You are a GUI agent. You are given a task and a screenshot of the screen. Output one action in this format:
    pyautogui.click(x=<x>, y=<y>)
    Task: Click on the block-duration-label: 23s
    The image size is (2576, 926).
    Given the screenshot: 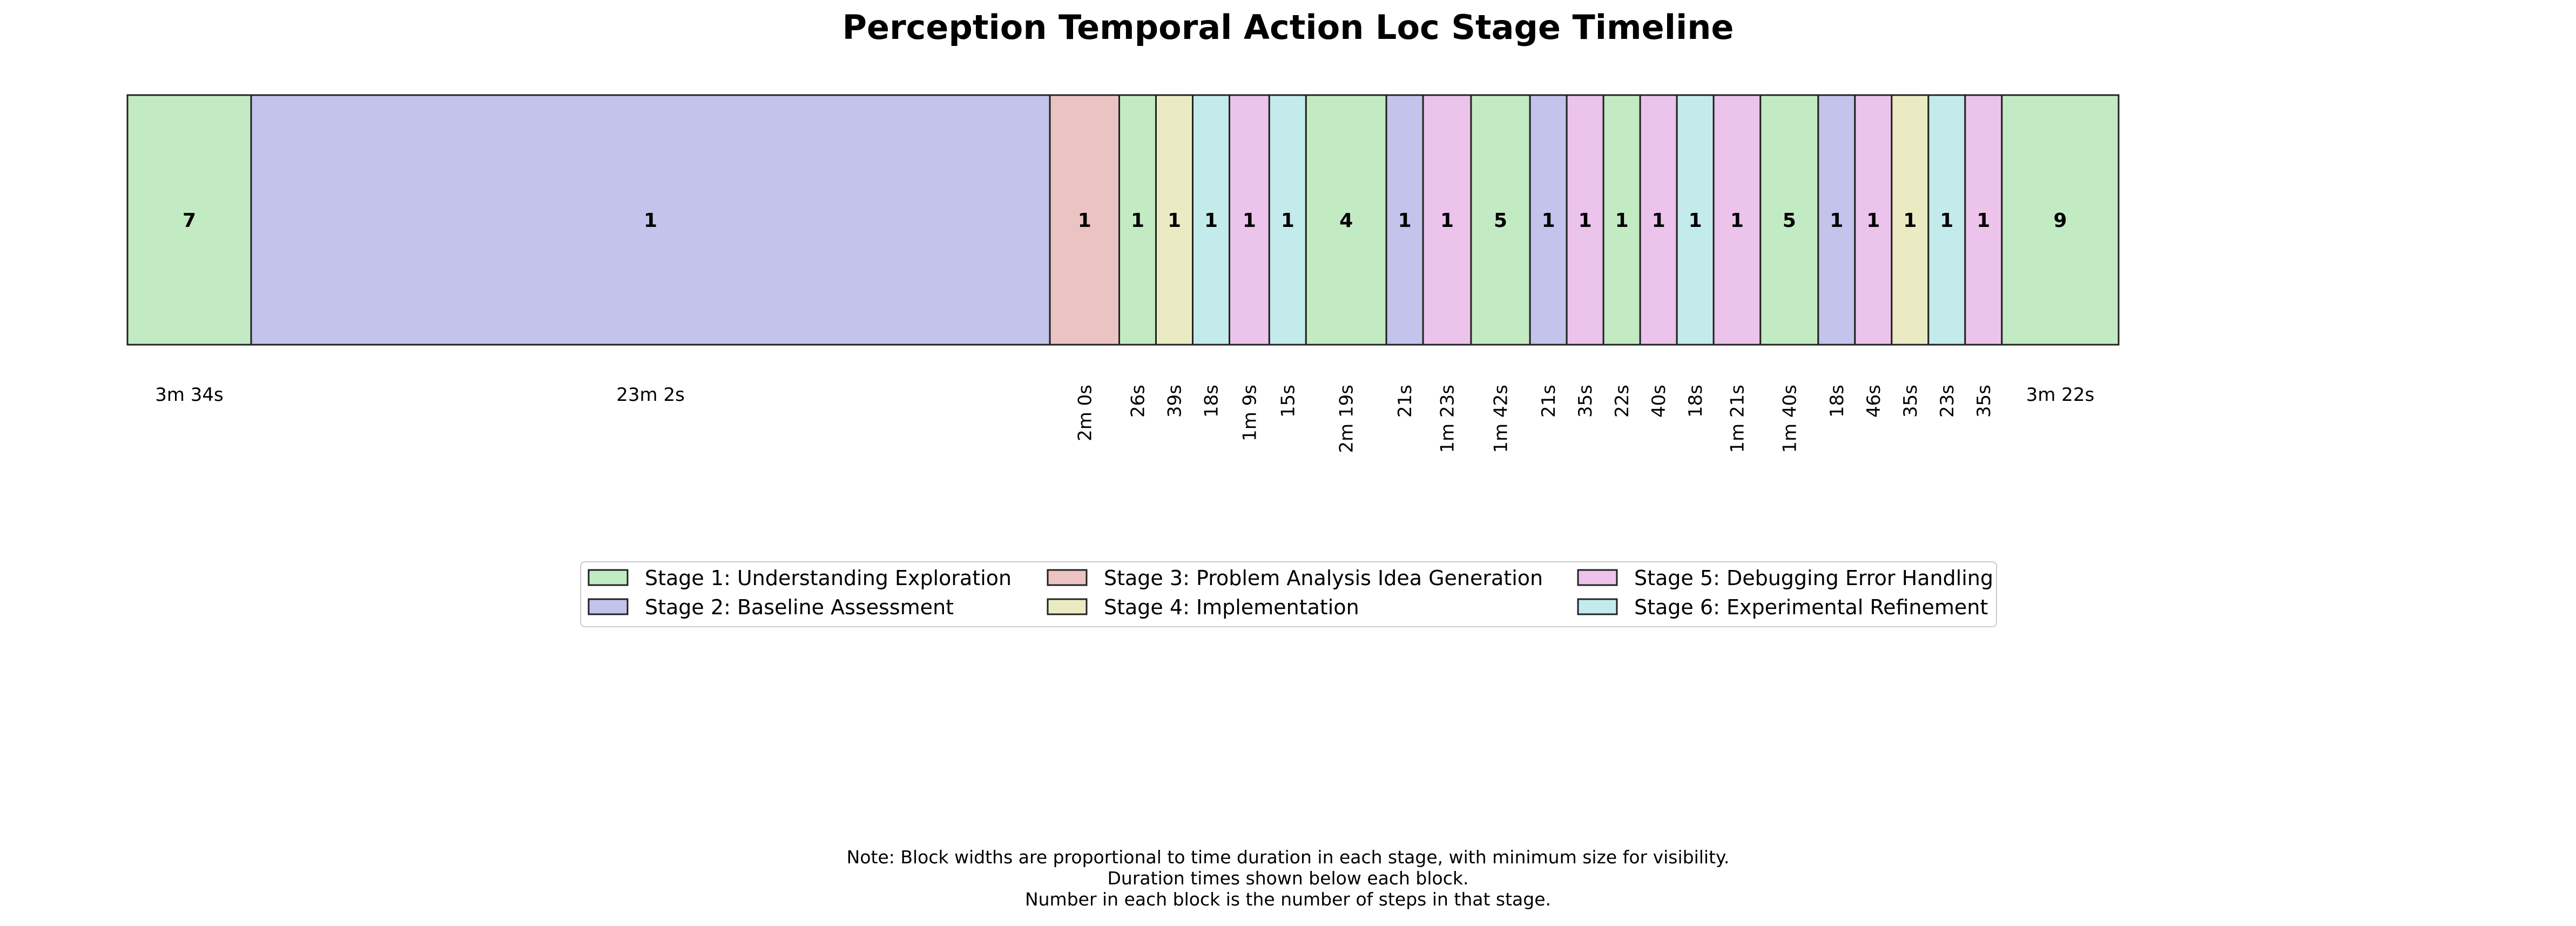 What is the action you would take?
    pyautogui.click(x=1947, y=401)
    